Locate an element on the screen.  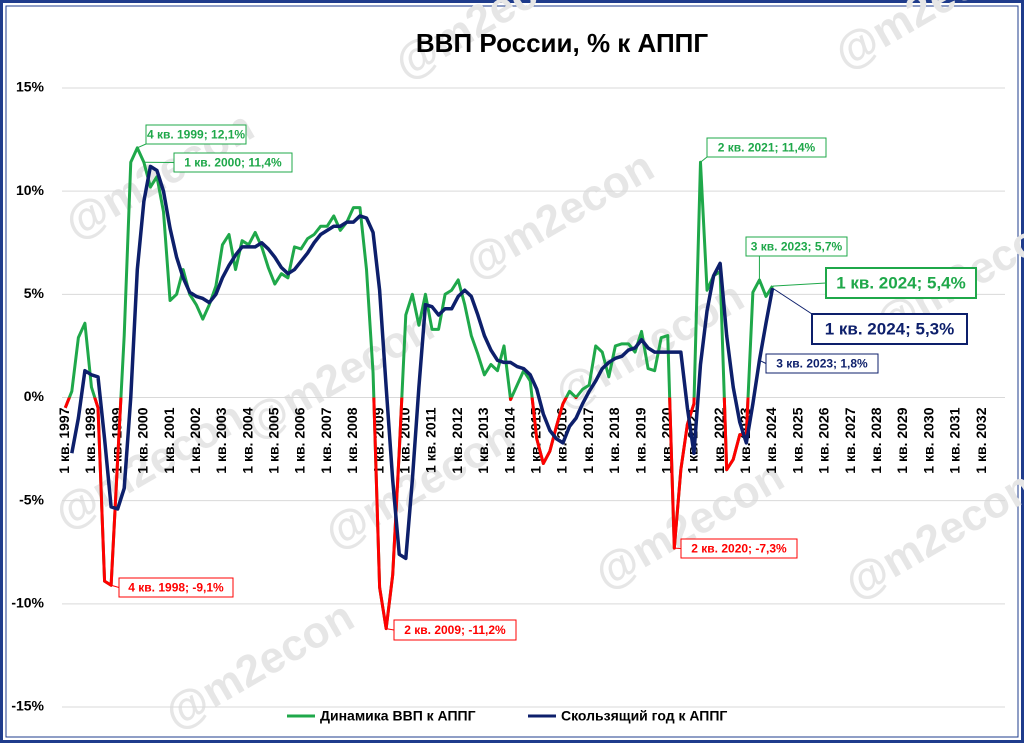
x-tick-label: 1 кв. 2030 is located at coordinates (928, 440).